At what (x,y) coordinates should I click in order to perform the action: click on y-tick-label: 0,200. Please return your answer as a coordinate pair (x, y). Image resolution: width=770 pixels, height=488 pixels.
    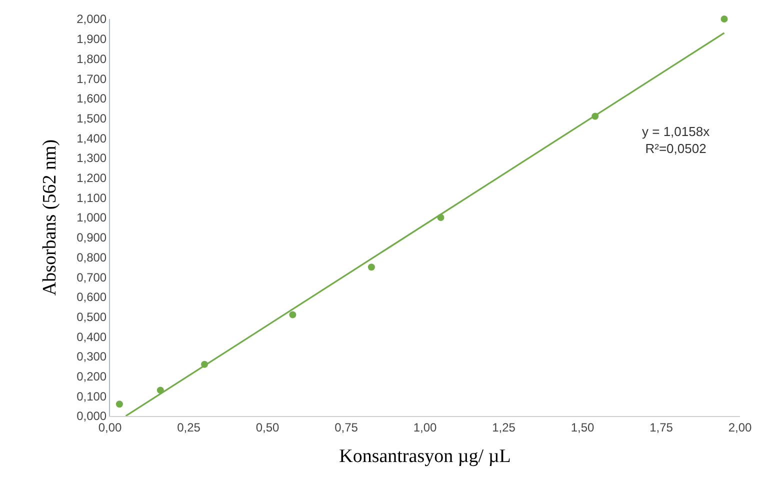
    Looking at the image, I should click on (91, 377).